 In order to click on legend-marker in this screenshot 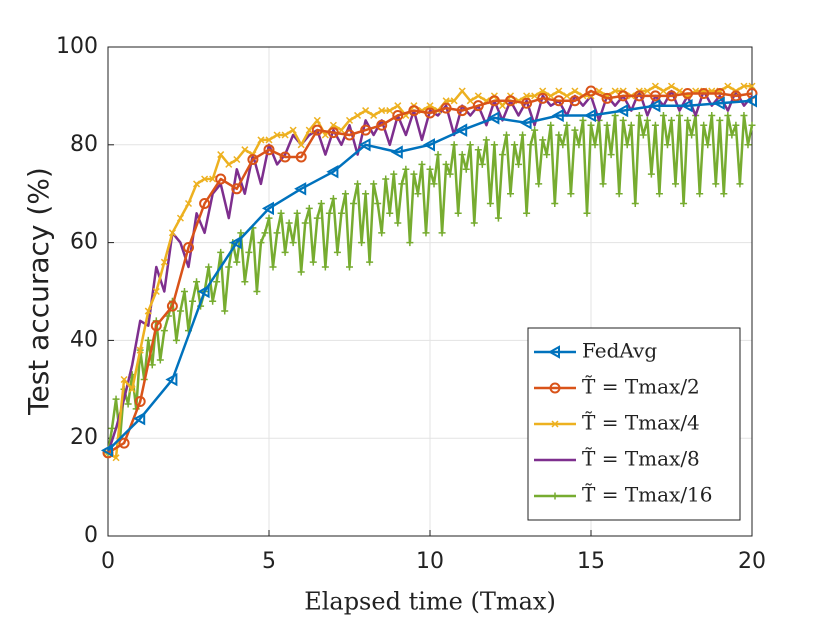, I will do `click(555, 424)`.